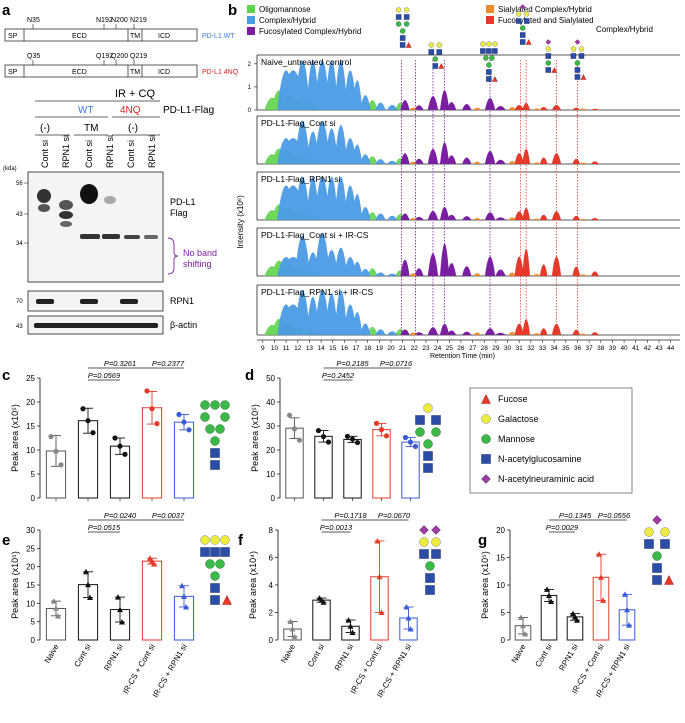 This screenshot has width=685, height=723. Describe the element at coordinates (30, 585) in the screenshot. I see `y-tick-label: 15` at that location.